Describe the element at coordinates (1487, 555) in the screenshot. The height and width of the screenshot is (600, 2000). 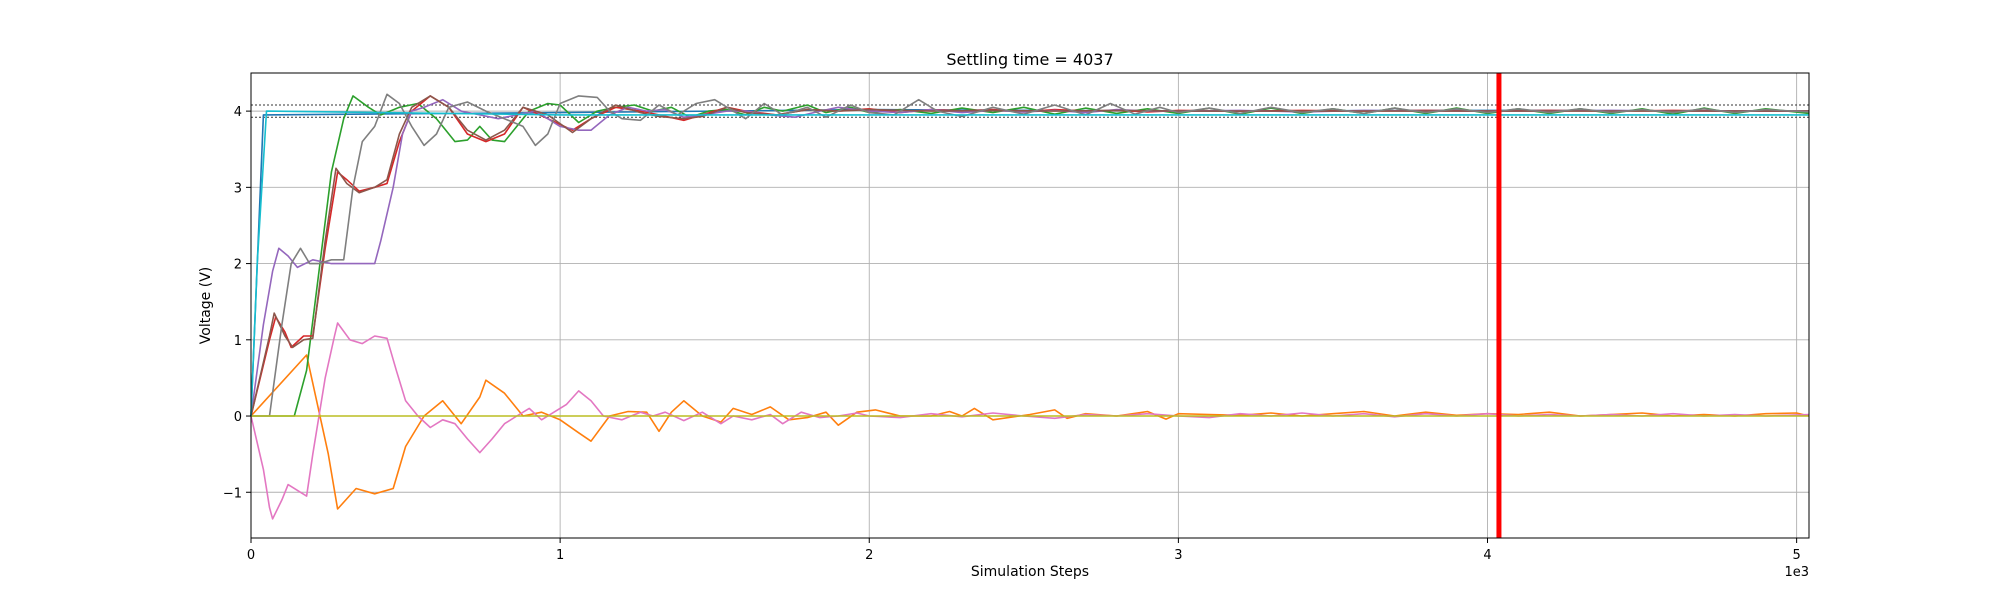
I see `x-tick-label: 4` at that location.